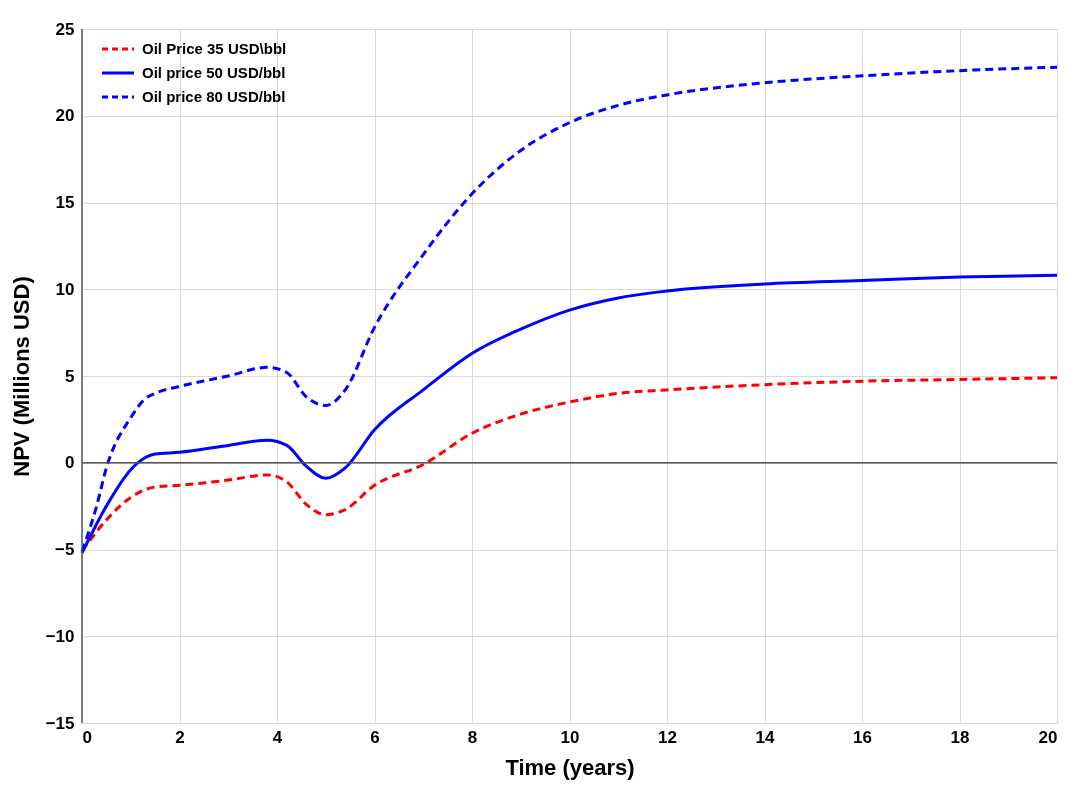  I want to click on legend-label: Oil price 50 USD/bbl, so click(214, 72).